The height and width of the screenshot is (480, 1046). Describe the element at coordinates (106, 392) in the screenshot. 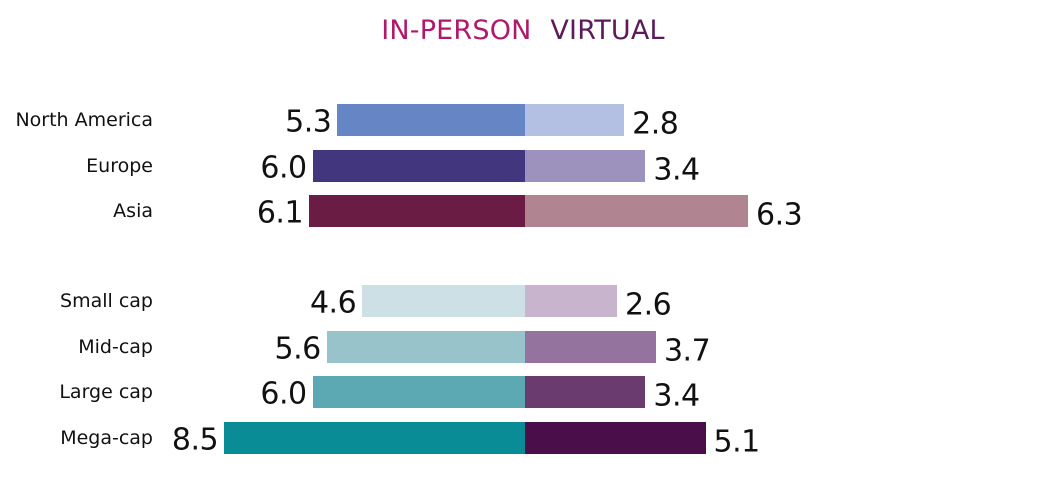

I see `category-label: Large cap` at that location.